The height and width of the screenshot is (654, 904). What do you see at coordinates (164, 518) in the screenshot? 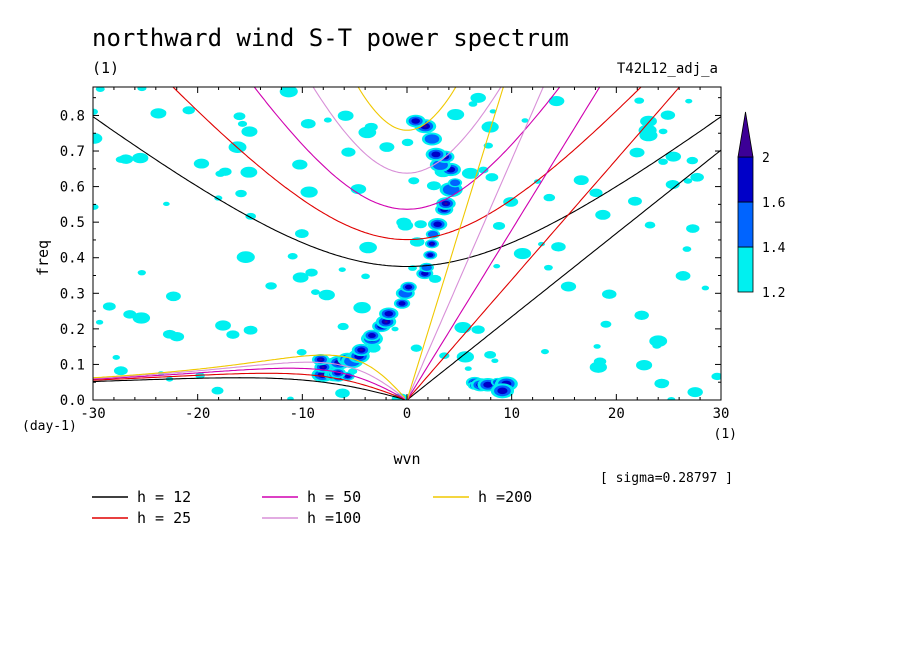
I see `legend-label: h = 25` at bounding box center [164, 518].